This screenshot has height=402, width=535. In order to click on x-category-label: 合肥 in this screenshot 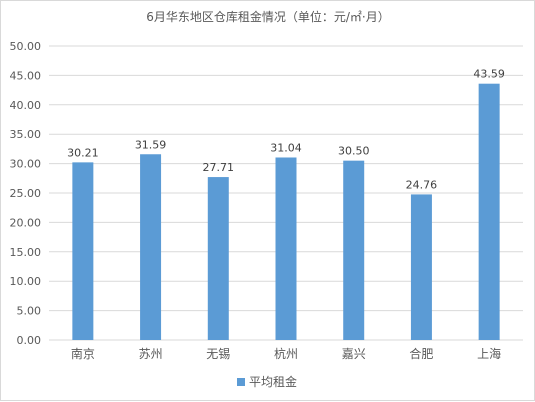, I will do `click(421, 353)`.